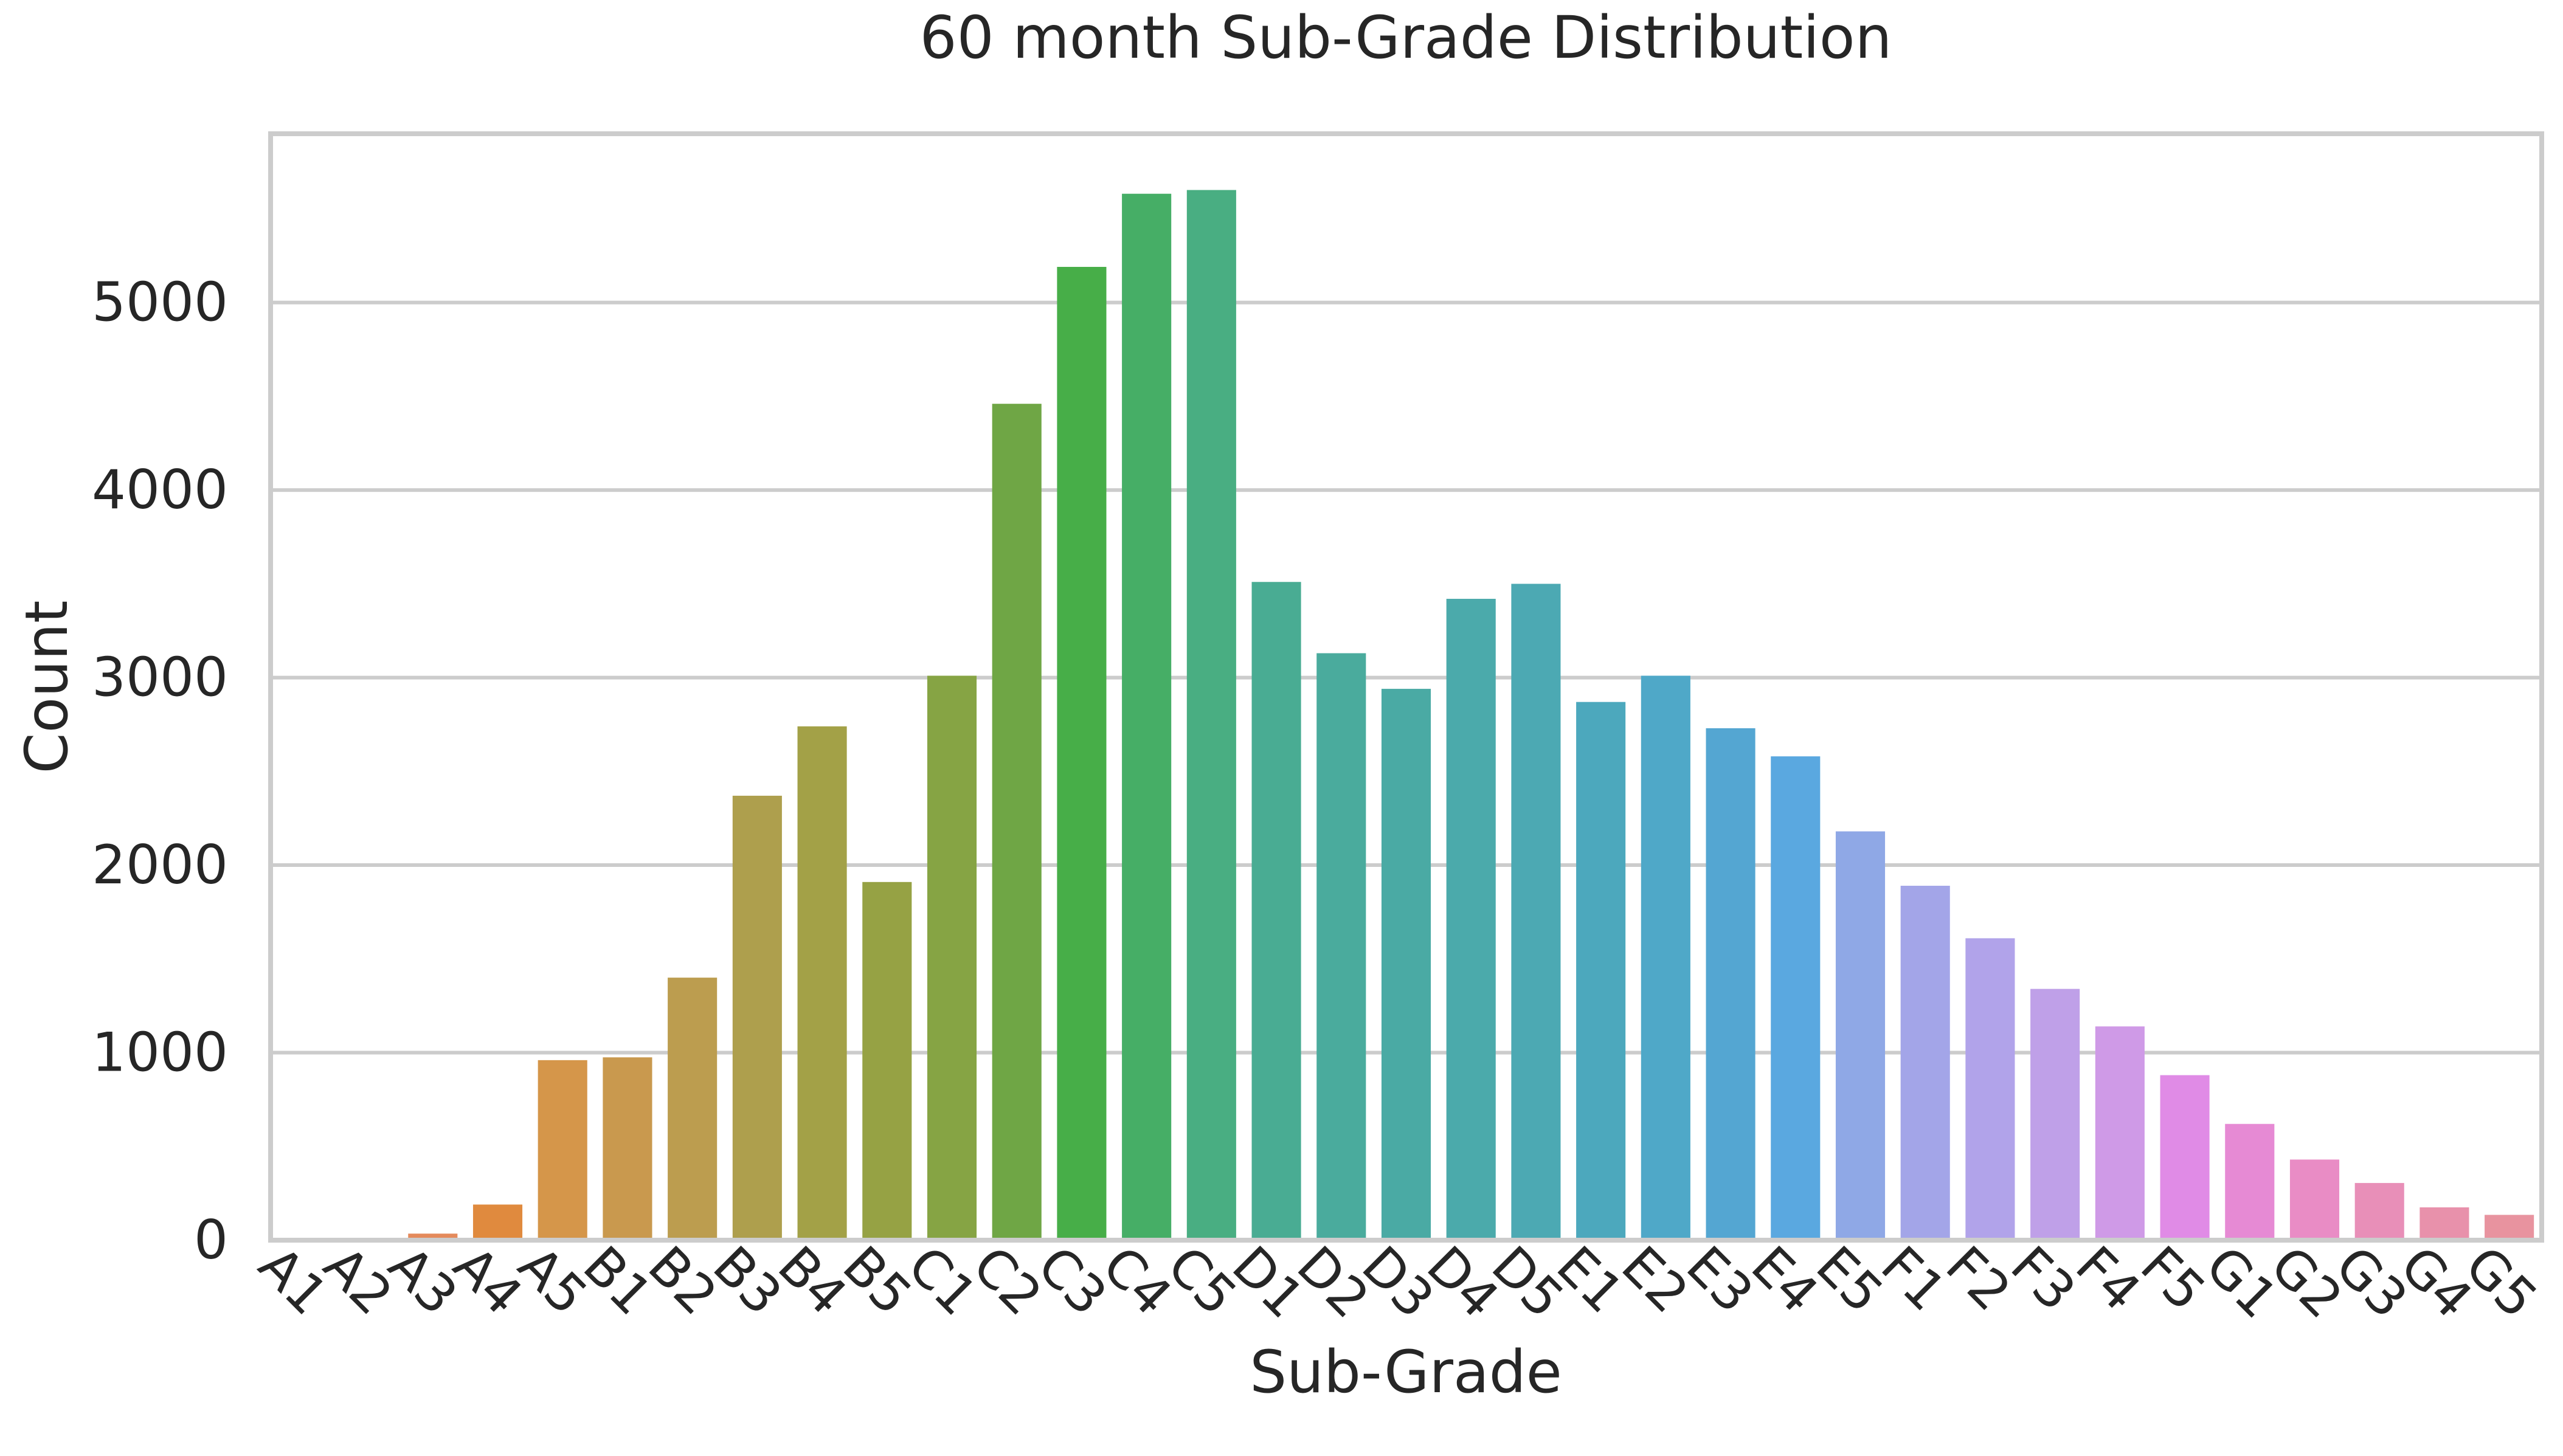 This screenshot has width=2563, height=1456. Describe the element at coordinates (757, 1017) in the screenshot. I see `bar-b3` at that location.